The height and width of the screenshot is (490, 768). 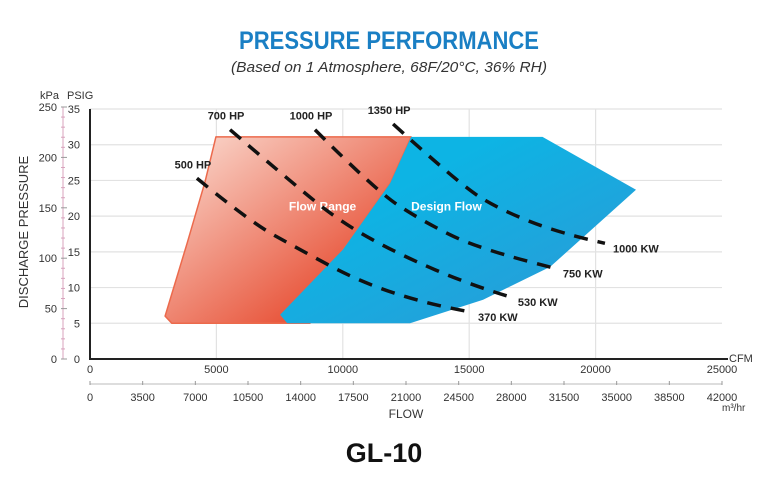 I want to click on y-tick-label: 30, so click(x=74, y=146).